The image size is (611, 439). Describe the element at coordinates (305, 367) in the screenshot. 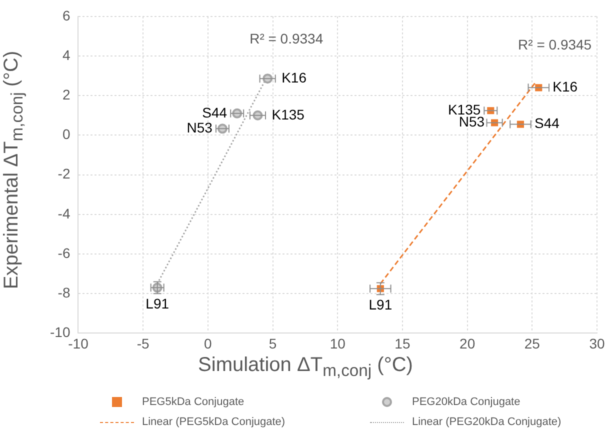

I see `x-axis-title: Simulation ΔT$_{m,conj}$ (°C)` at that location.